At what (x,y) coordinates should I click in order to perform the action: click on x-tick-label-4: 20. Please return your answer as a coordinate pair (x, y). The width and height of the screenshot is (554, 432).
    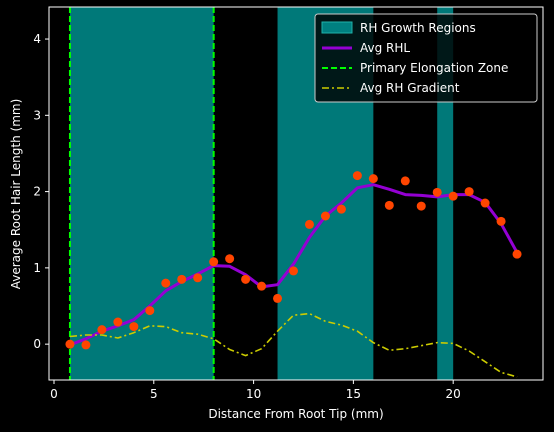
    Looking at the image, I should click on (453, 394).